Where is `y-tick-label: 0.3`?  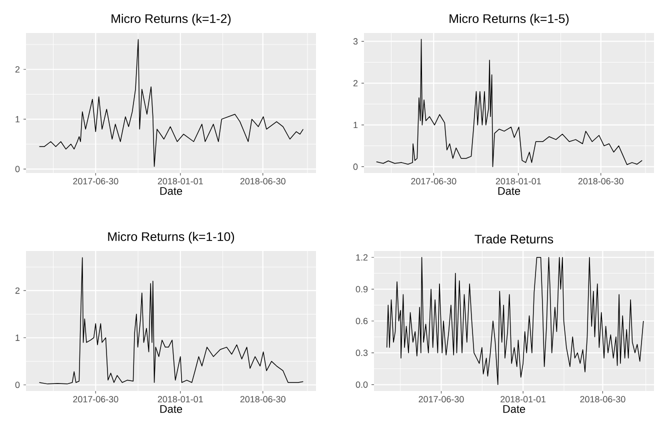 y-tick-label: 0.3 is located at coordinates (362, 353).